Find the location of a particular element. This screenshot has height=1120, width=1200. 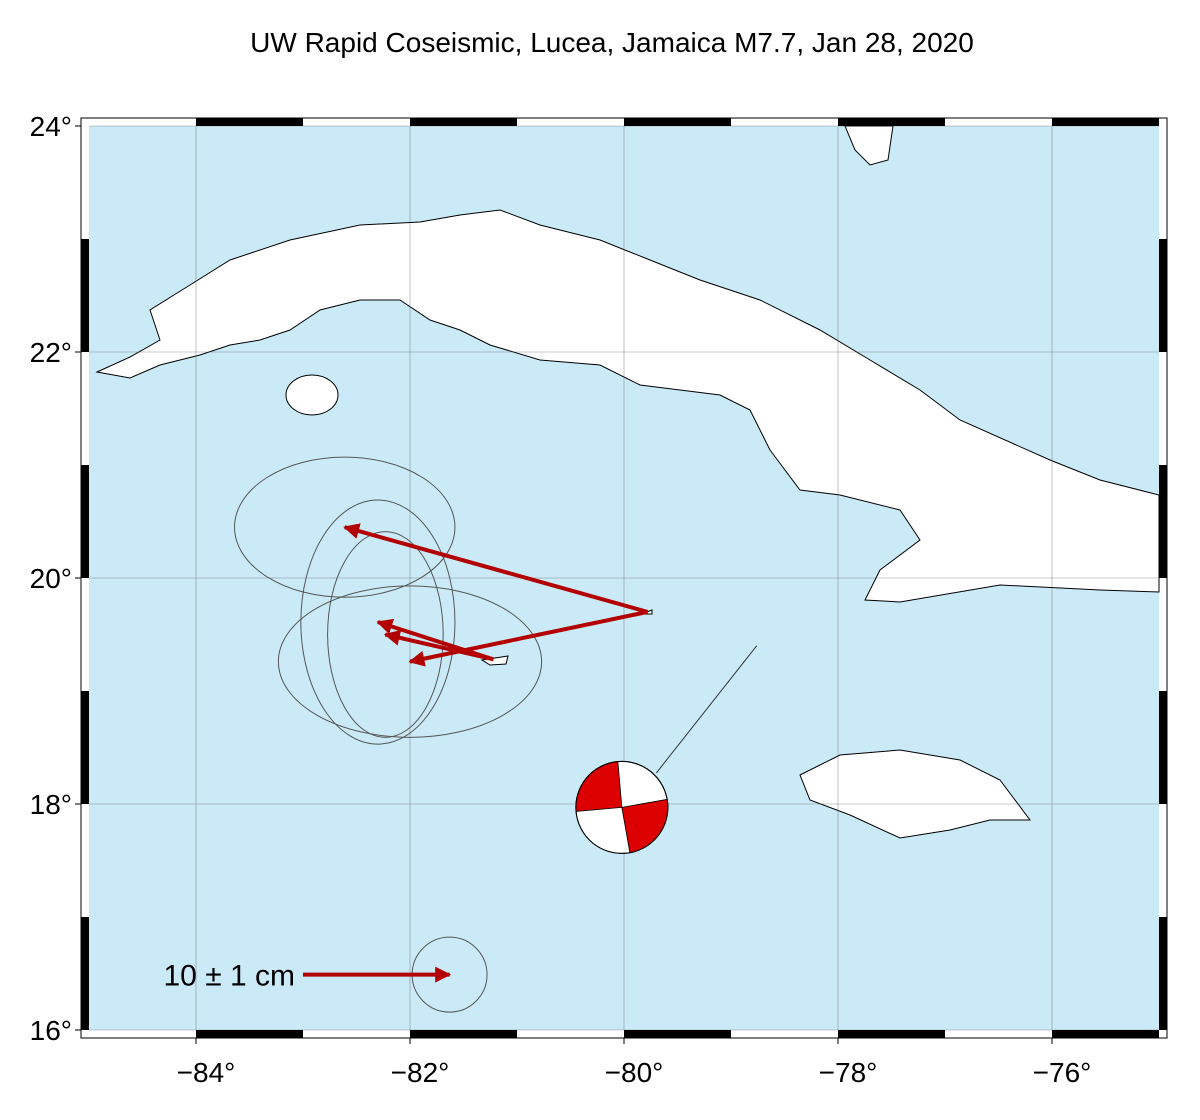

scale-label: 10 ± 1 cm is located at coordinates (229, 976).